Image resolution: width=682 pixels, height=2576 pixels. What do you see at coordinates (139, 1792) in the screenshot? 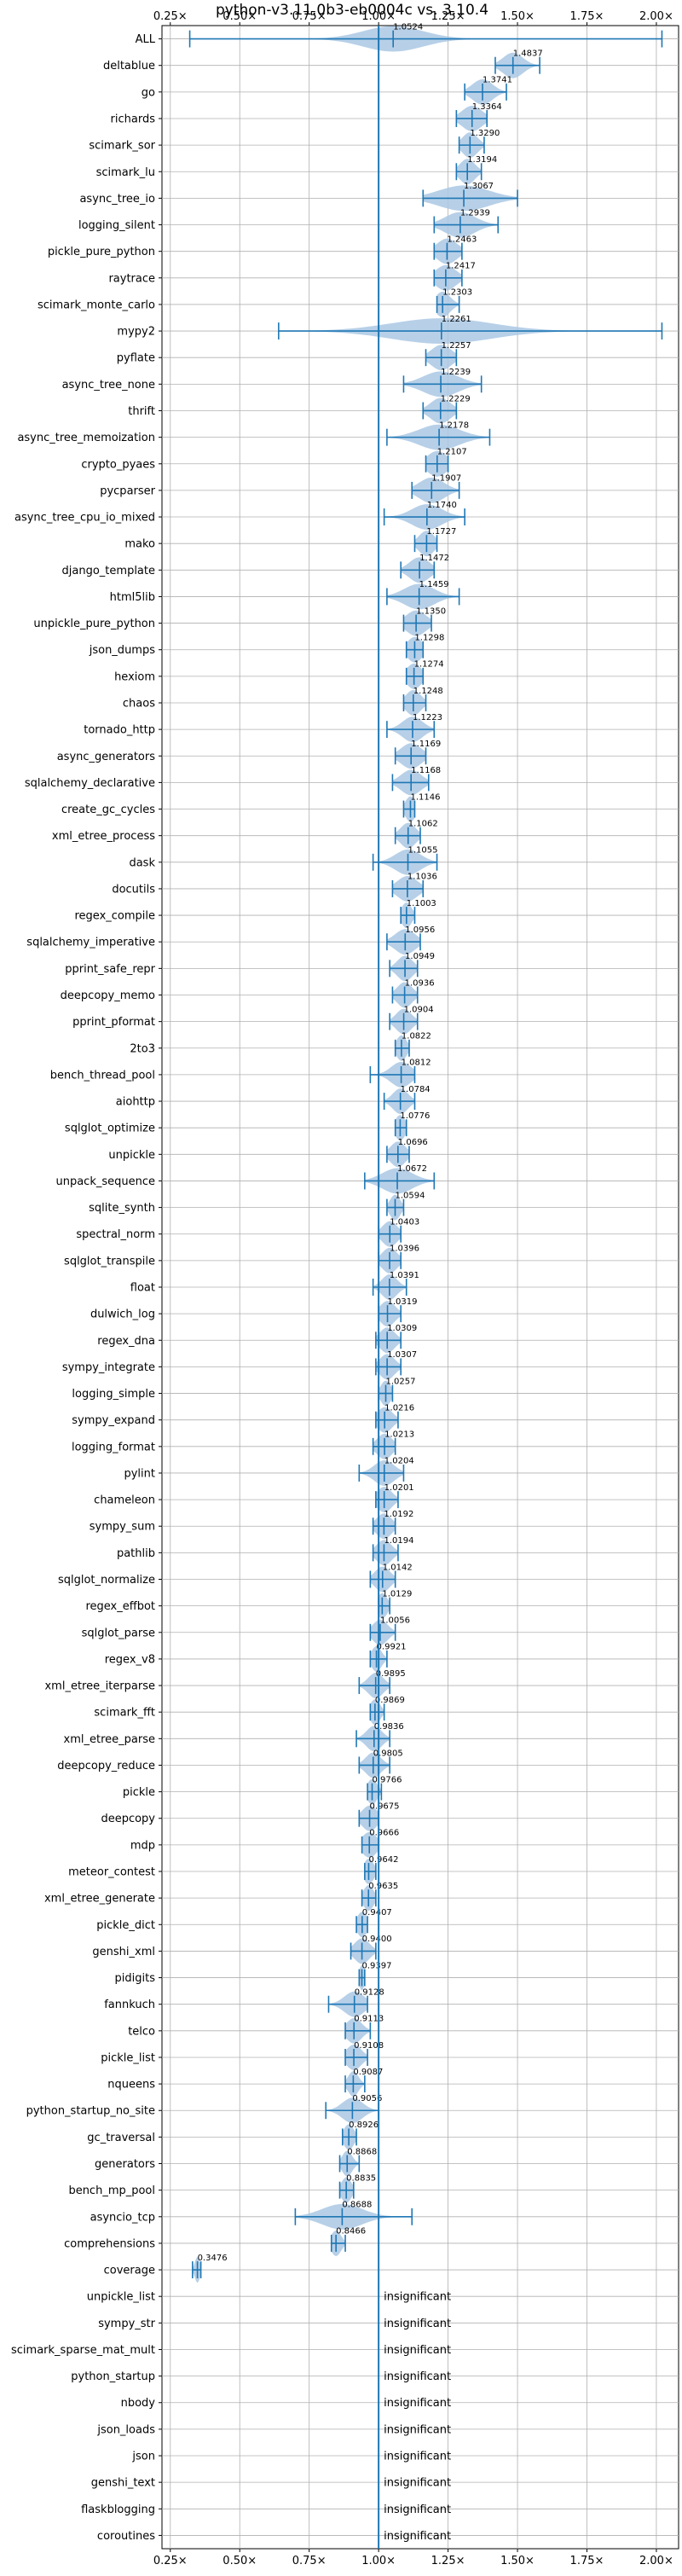
I see `category-label: pickle` at bounding box center [139, 1792].